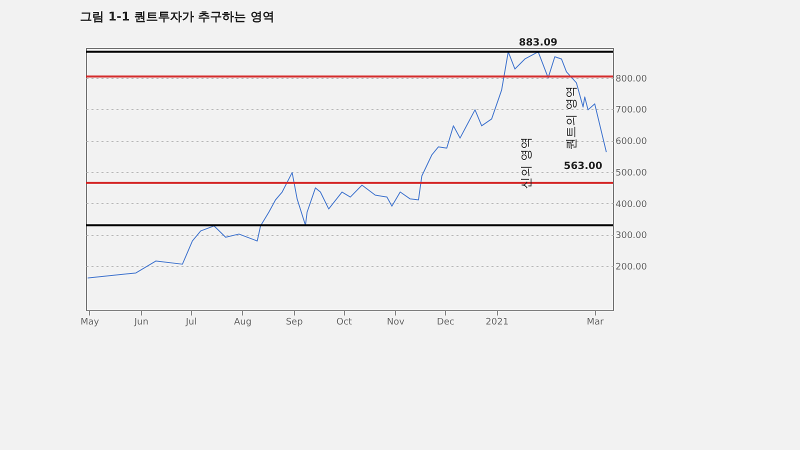 The height and width of the screenshot is (450, 800). What do you see at coordinates (571, 118) in the screenshot?
I see `annotation: 퀀트의 영역` at bounding box center [571, 118].